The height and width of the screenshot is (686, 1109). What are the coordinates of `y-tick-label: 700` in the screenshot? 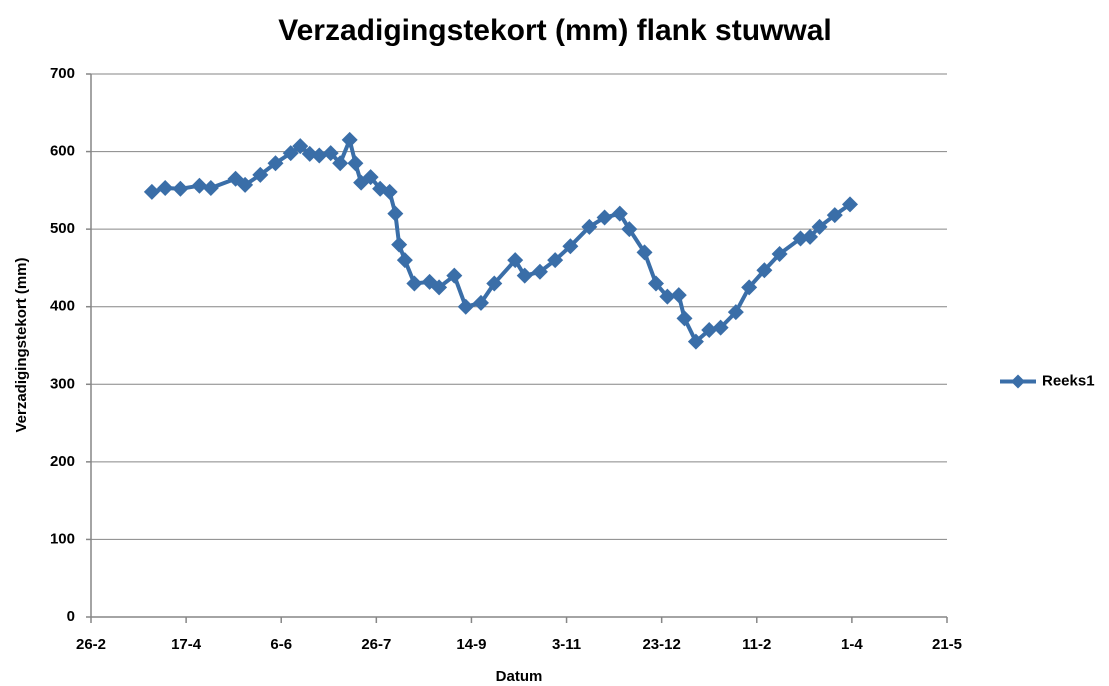 It's located at (62, 73).